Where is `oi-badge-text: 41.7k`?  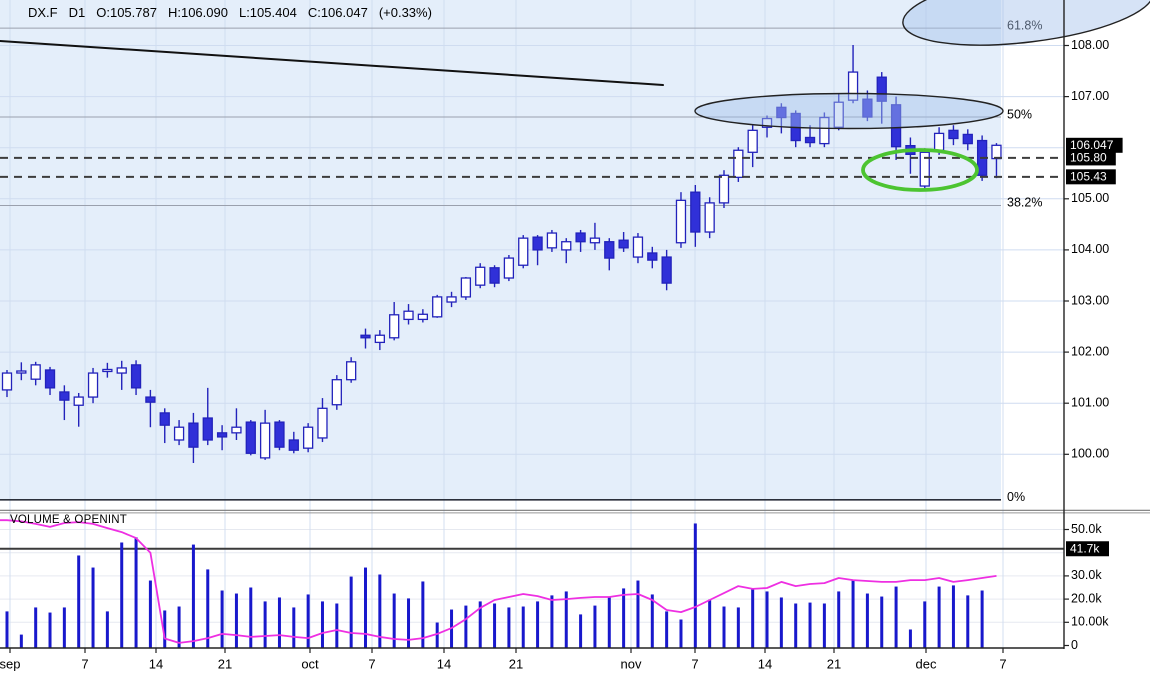 oi-badge-text: 41.7k is located at coordinates (1085, 548).